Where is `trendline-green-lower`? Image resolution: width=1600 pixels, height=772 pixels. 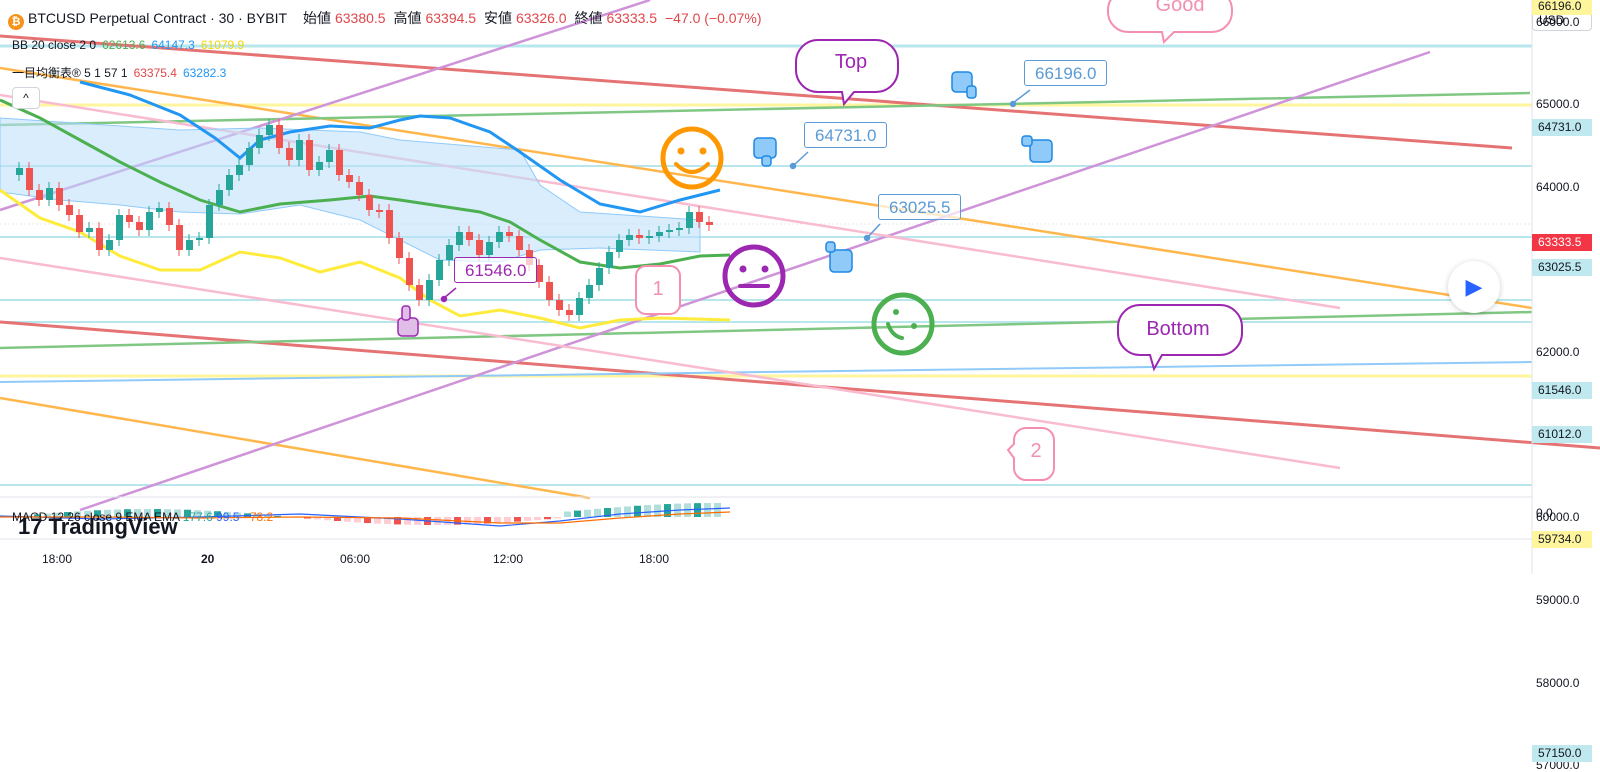 trendline-green-lower is located at coordinates (766, 330).